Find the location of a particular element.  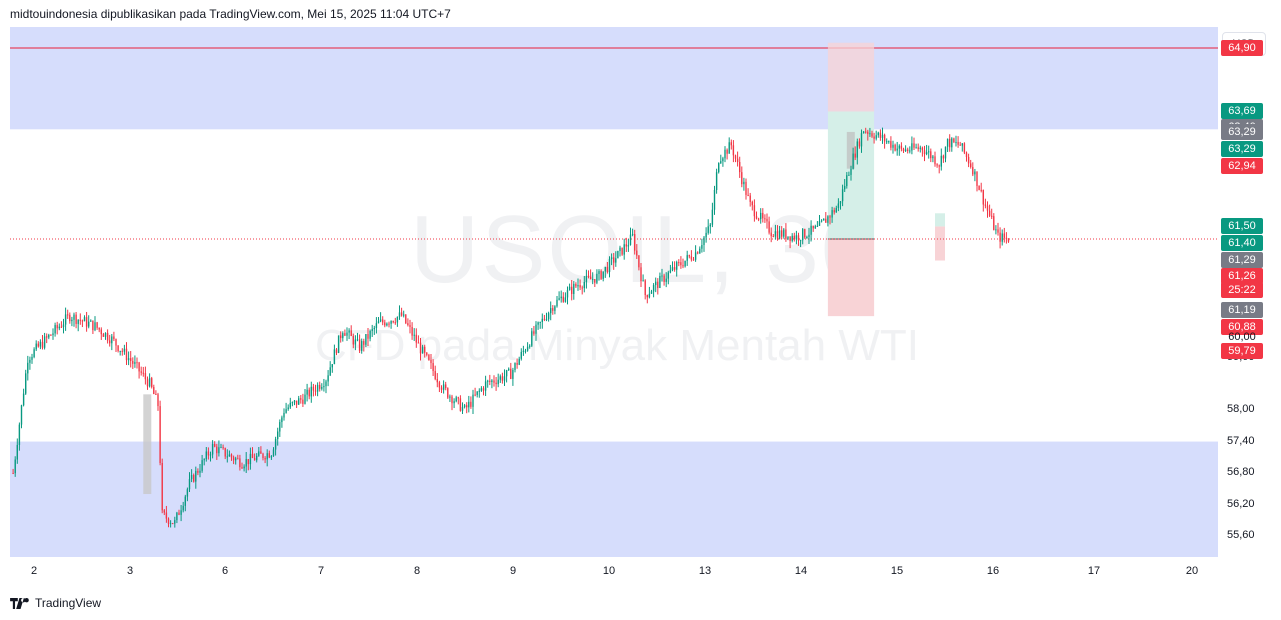

time-tick-label: 2 is located at coordinates (34, 571).